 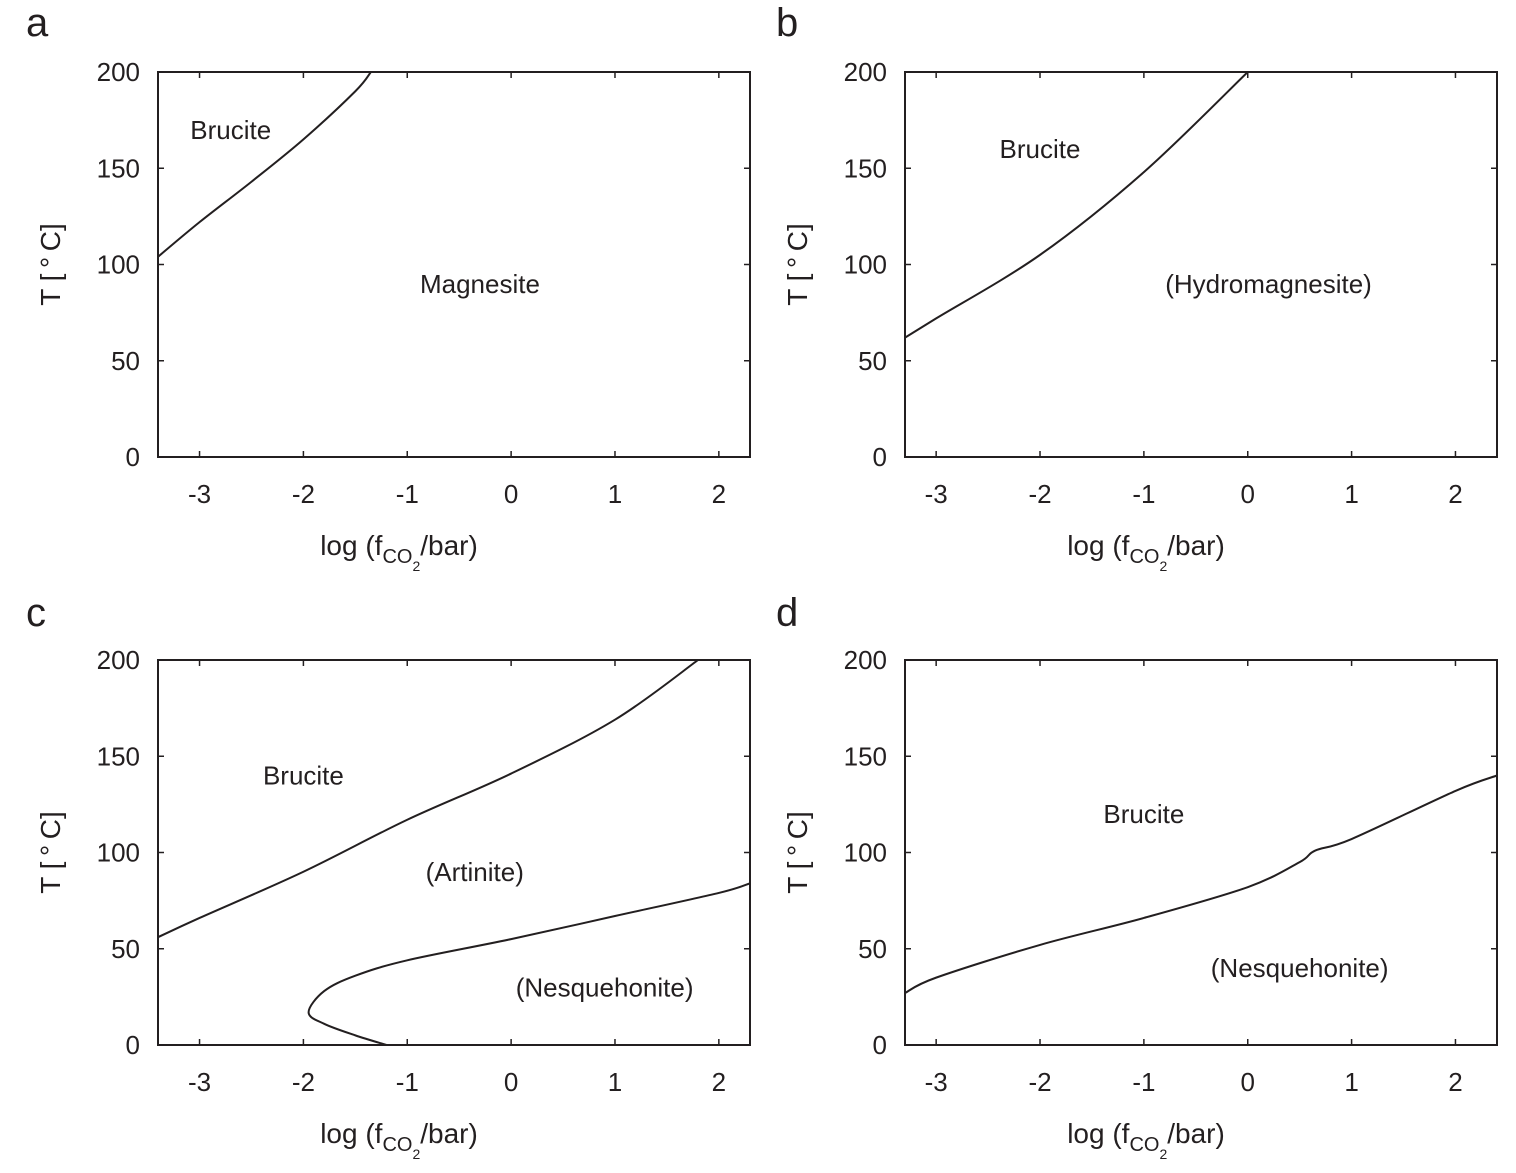 I want to click on panel-letter: a, so click(x=37, y=23).